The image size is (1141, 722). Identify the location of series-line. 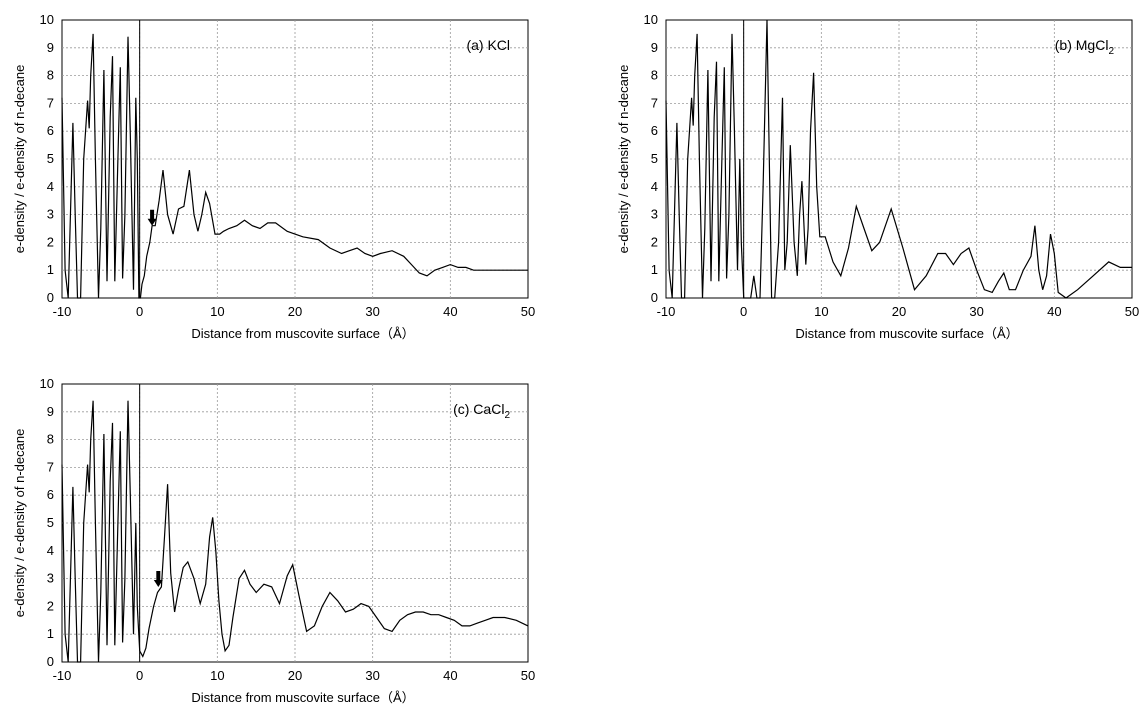
(295, 531).